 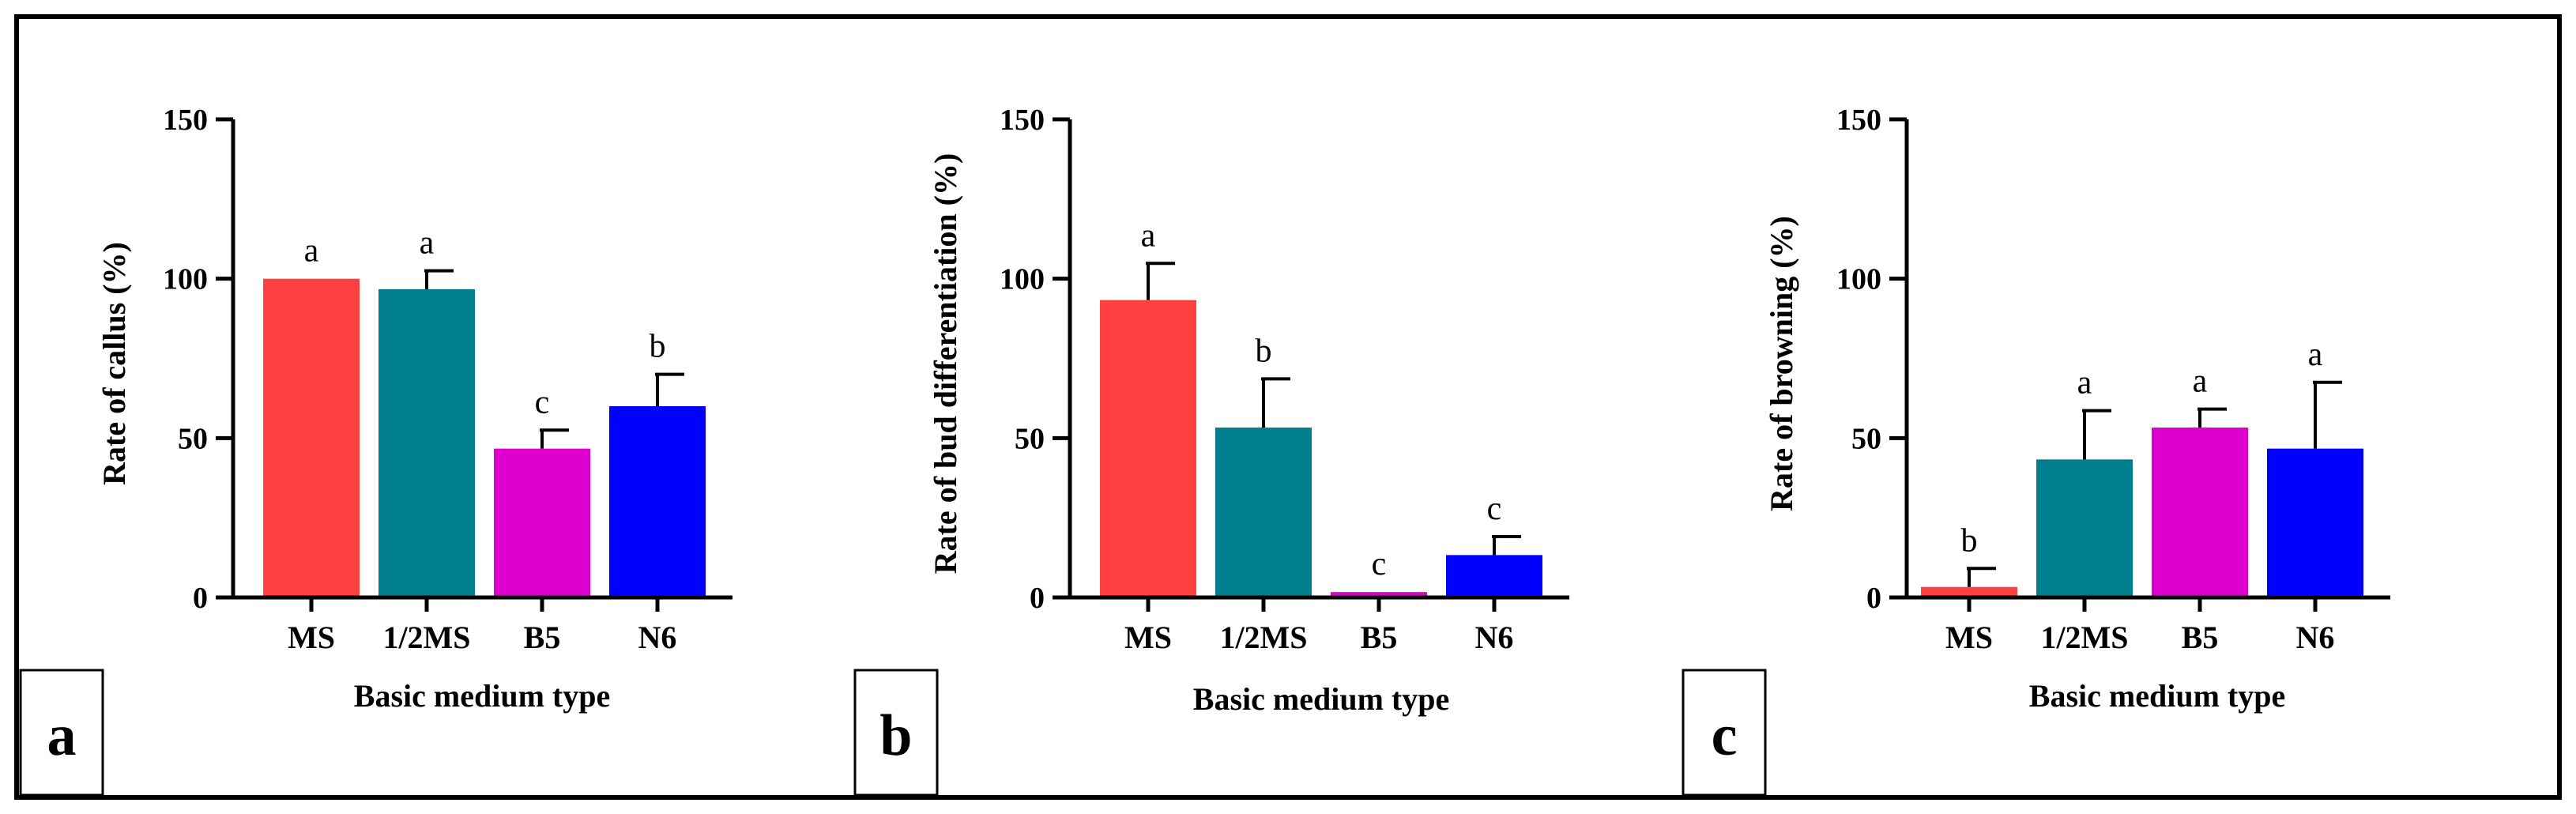 What do you see at coordinates (1264, 351) in the screenshot?
I see `sig-letter-b-1: b` at bounding box center [1264, 351].